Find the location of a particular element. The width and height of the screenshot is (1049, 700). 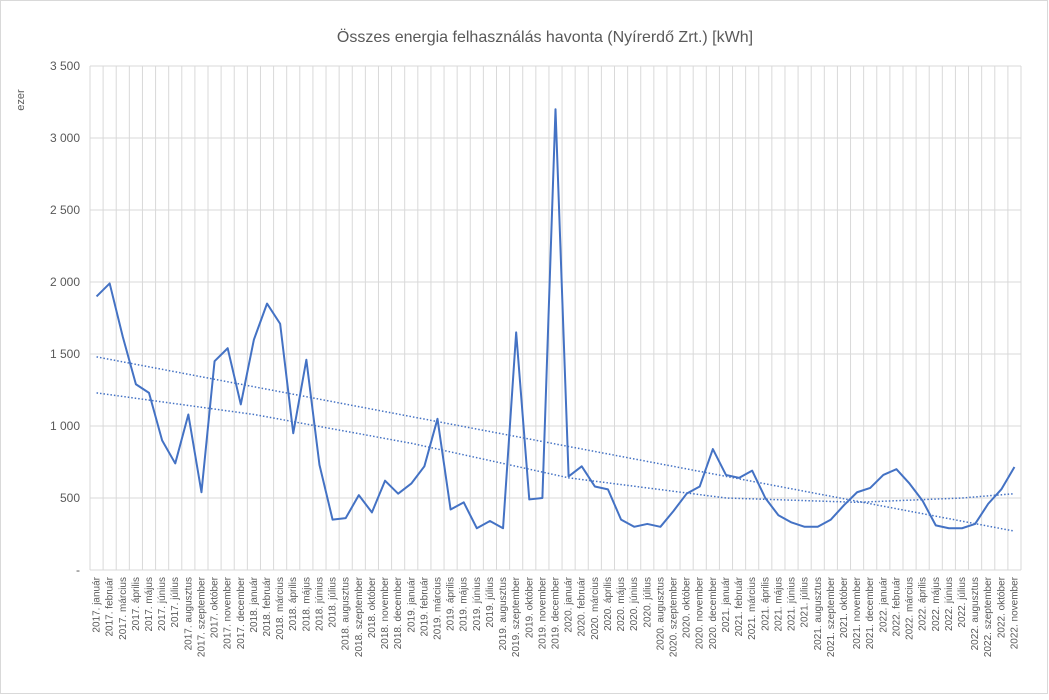

x-tick-label: 2018. augusztus is located at coordinates (346, 613).